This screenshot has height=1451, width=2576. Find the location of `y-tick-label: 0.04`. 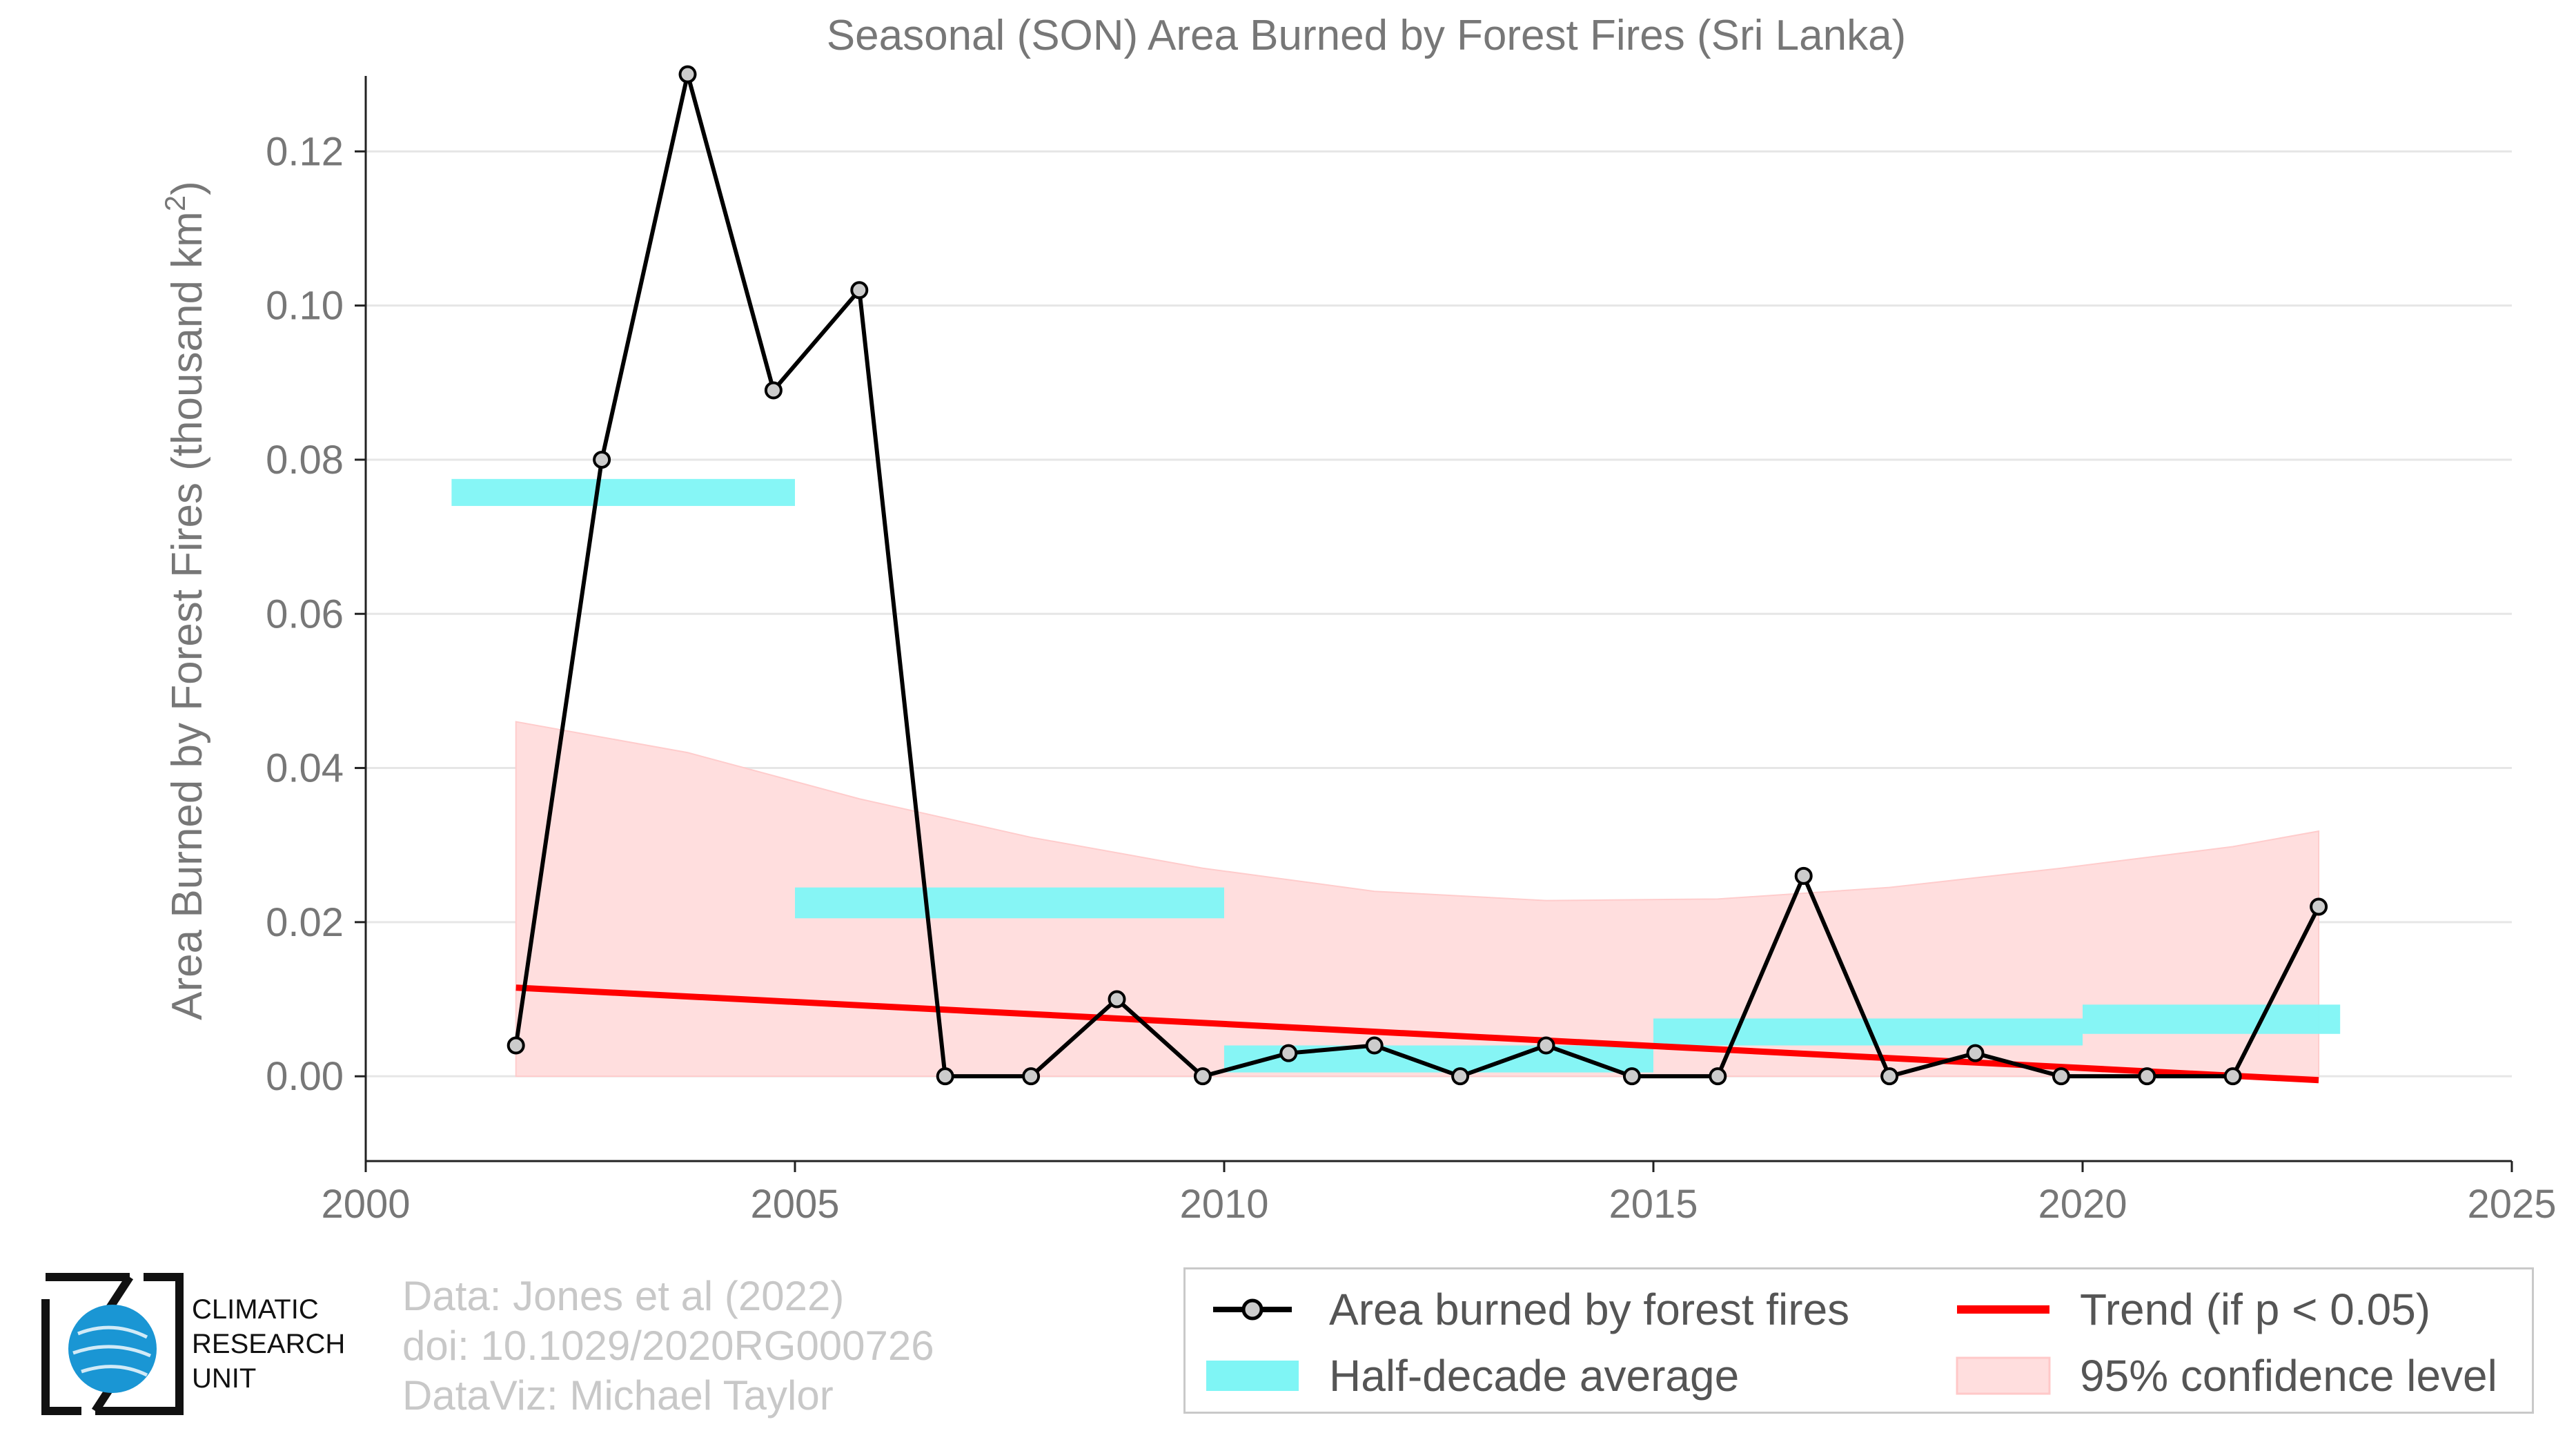

y-tick-label: 0.04 is located at coordinates (305, 768).